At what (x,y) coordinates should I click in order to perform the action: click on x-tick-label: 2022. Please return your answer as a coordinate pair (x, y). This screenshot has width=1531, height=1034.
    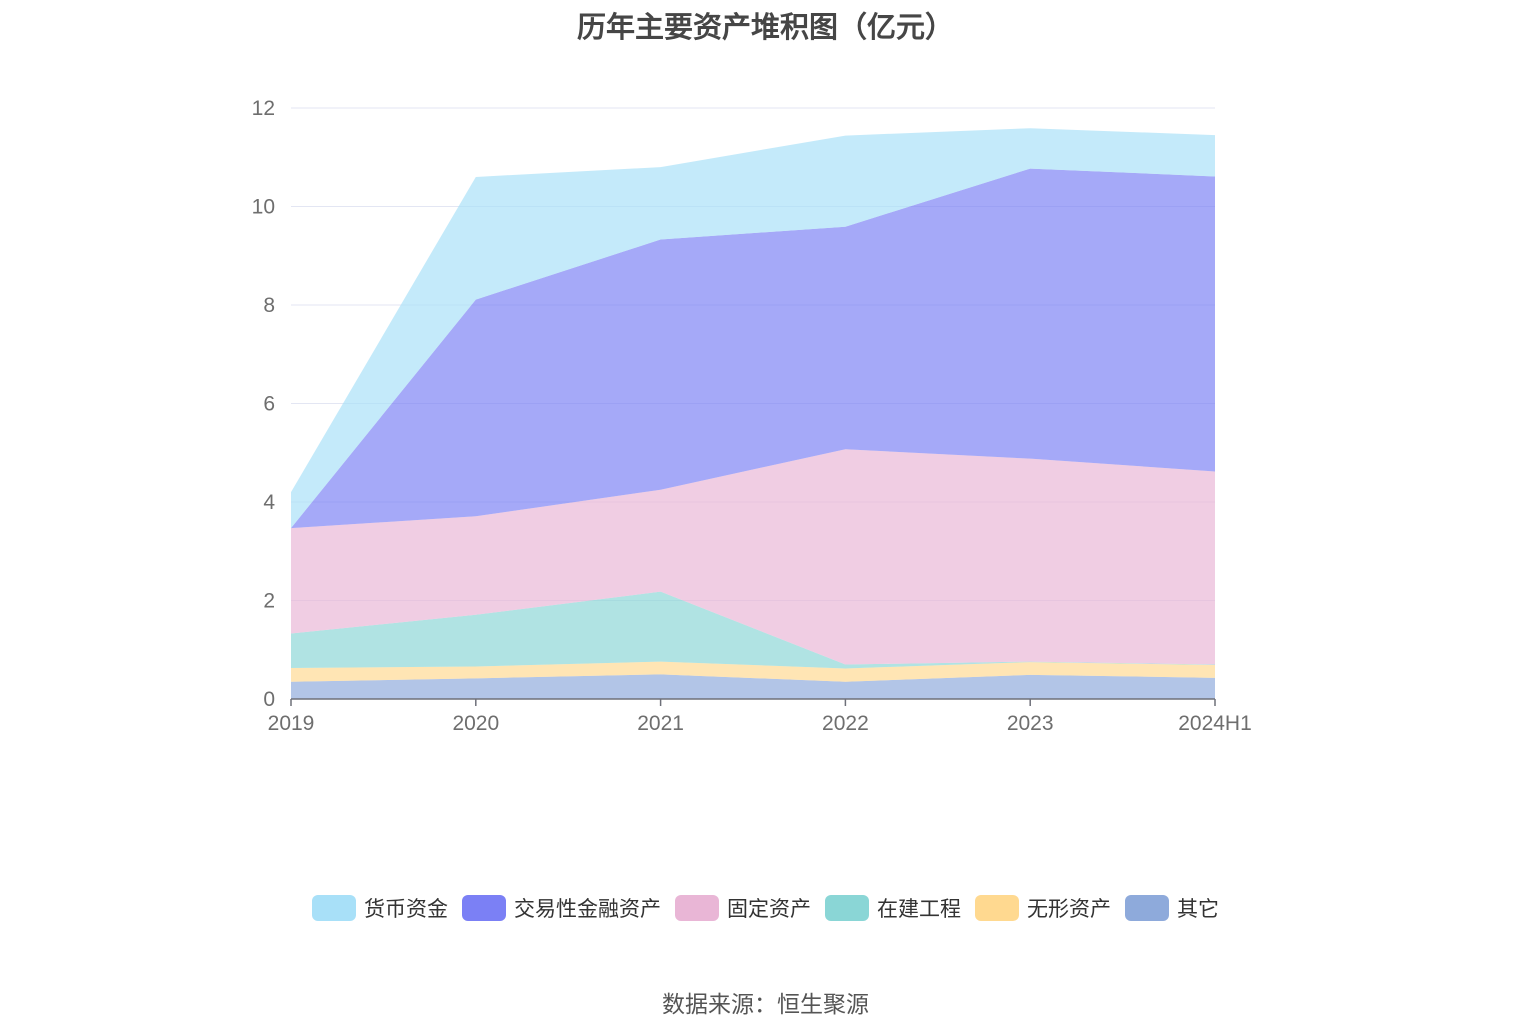
    Looking at the image, I should click on (845, 723).